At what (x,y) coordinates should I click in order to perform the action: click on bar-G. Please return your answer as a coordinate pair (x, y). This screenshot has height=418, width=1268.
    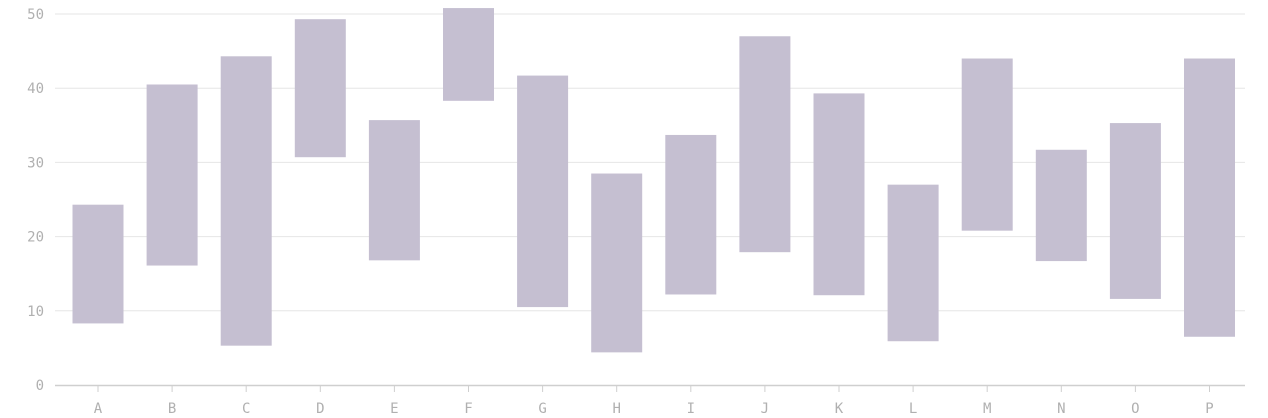
    Looking at the image, I should click on (543, 191).